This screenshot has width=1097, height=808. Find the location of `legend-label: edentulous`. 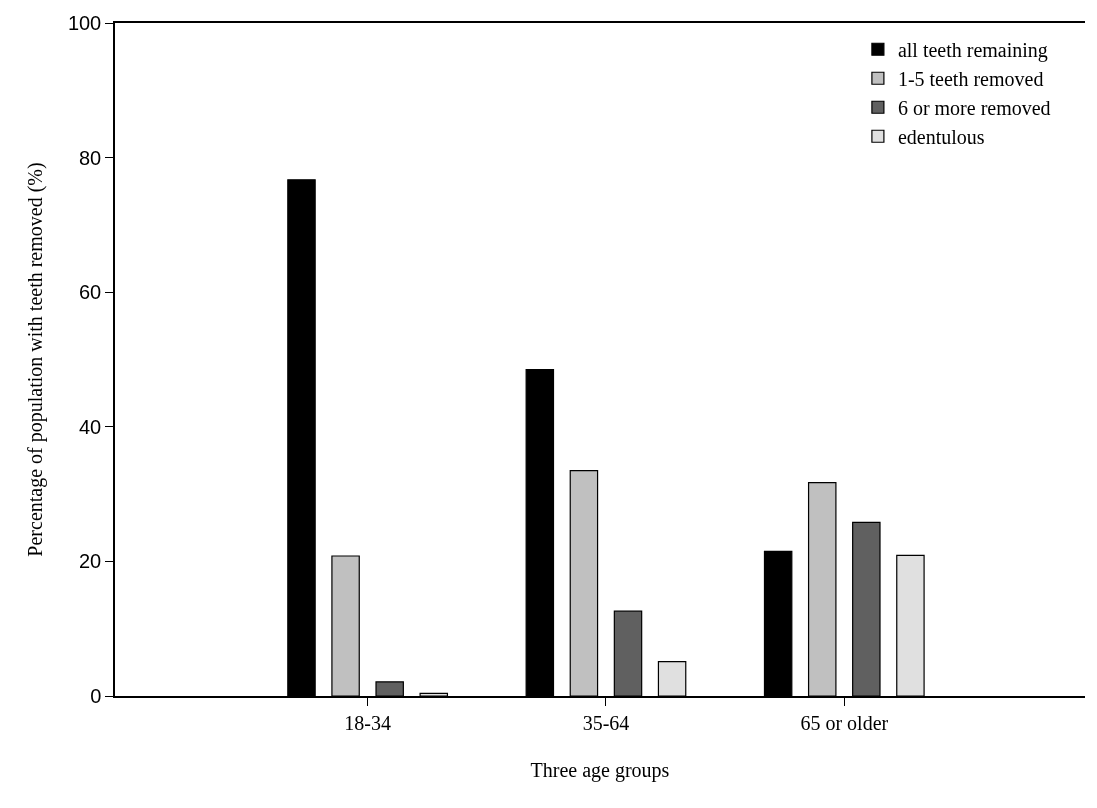

legend-label: edentulous is located at coordinates (941, 137).